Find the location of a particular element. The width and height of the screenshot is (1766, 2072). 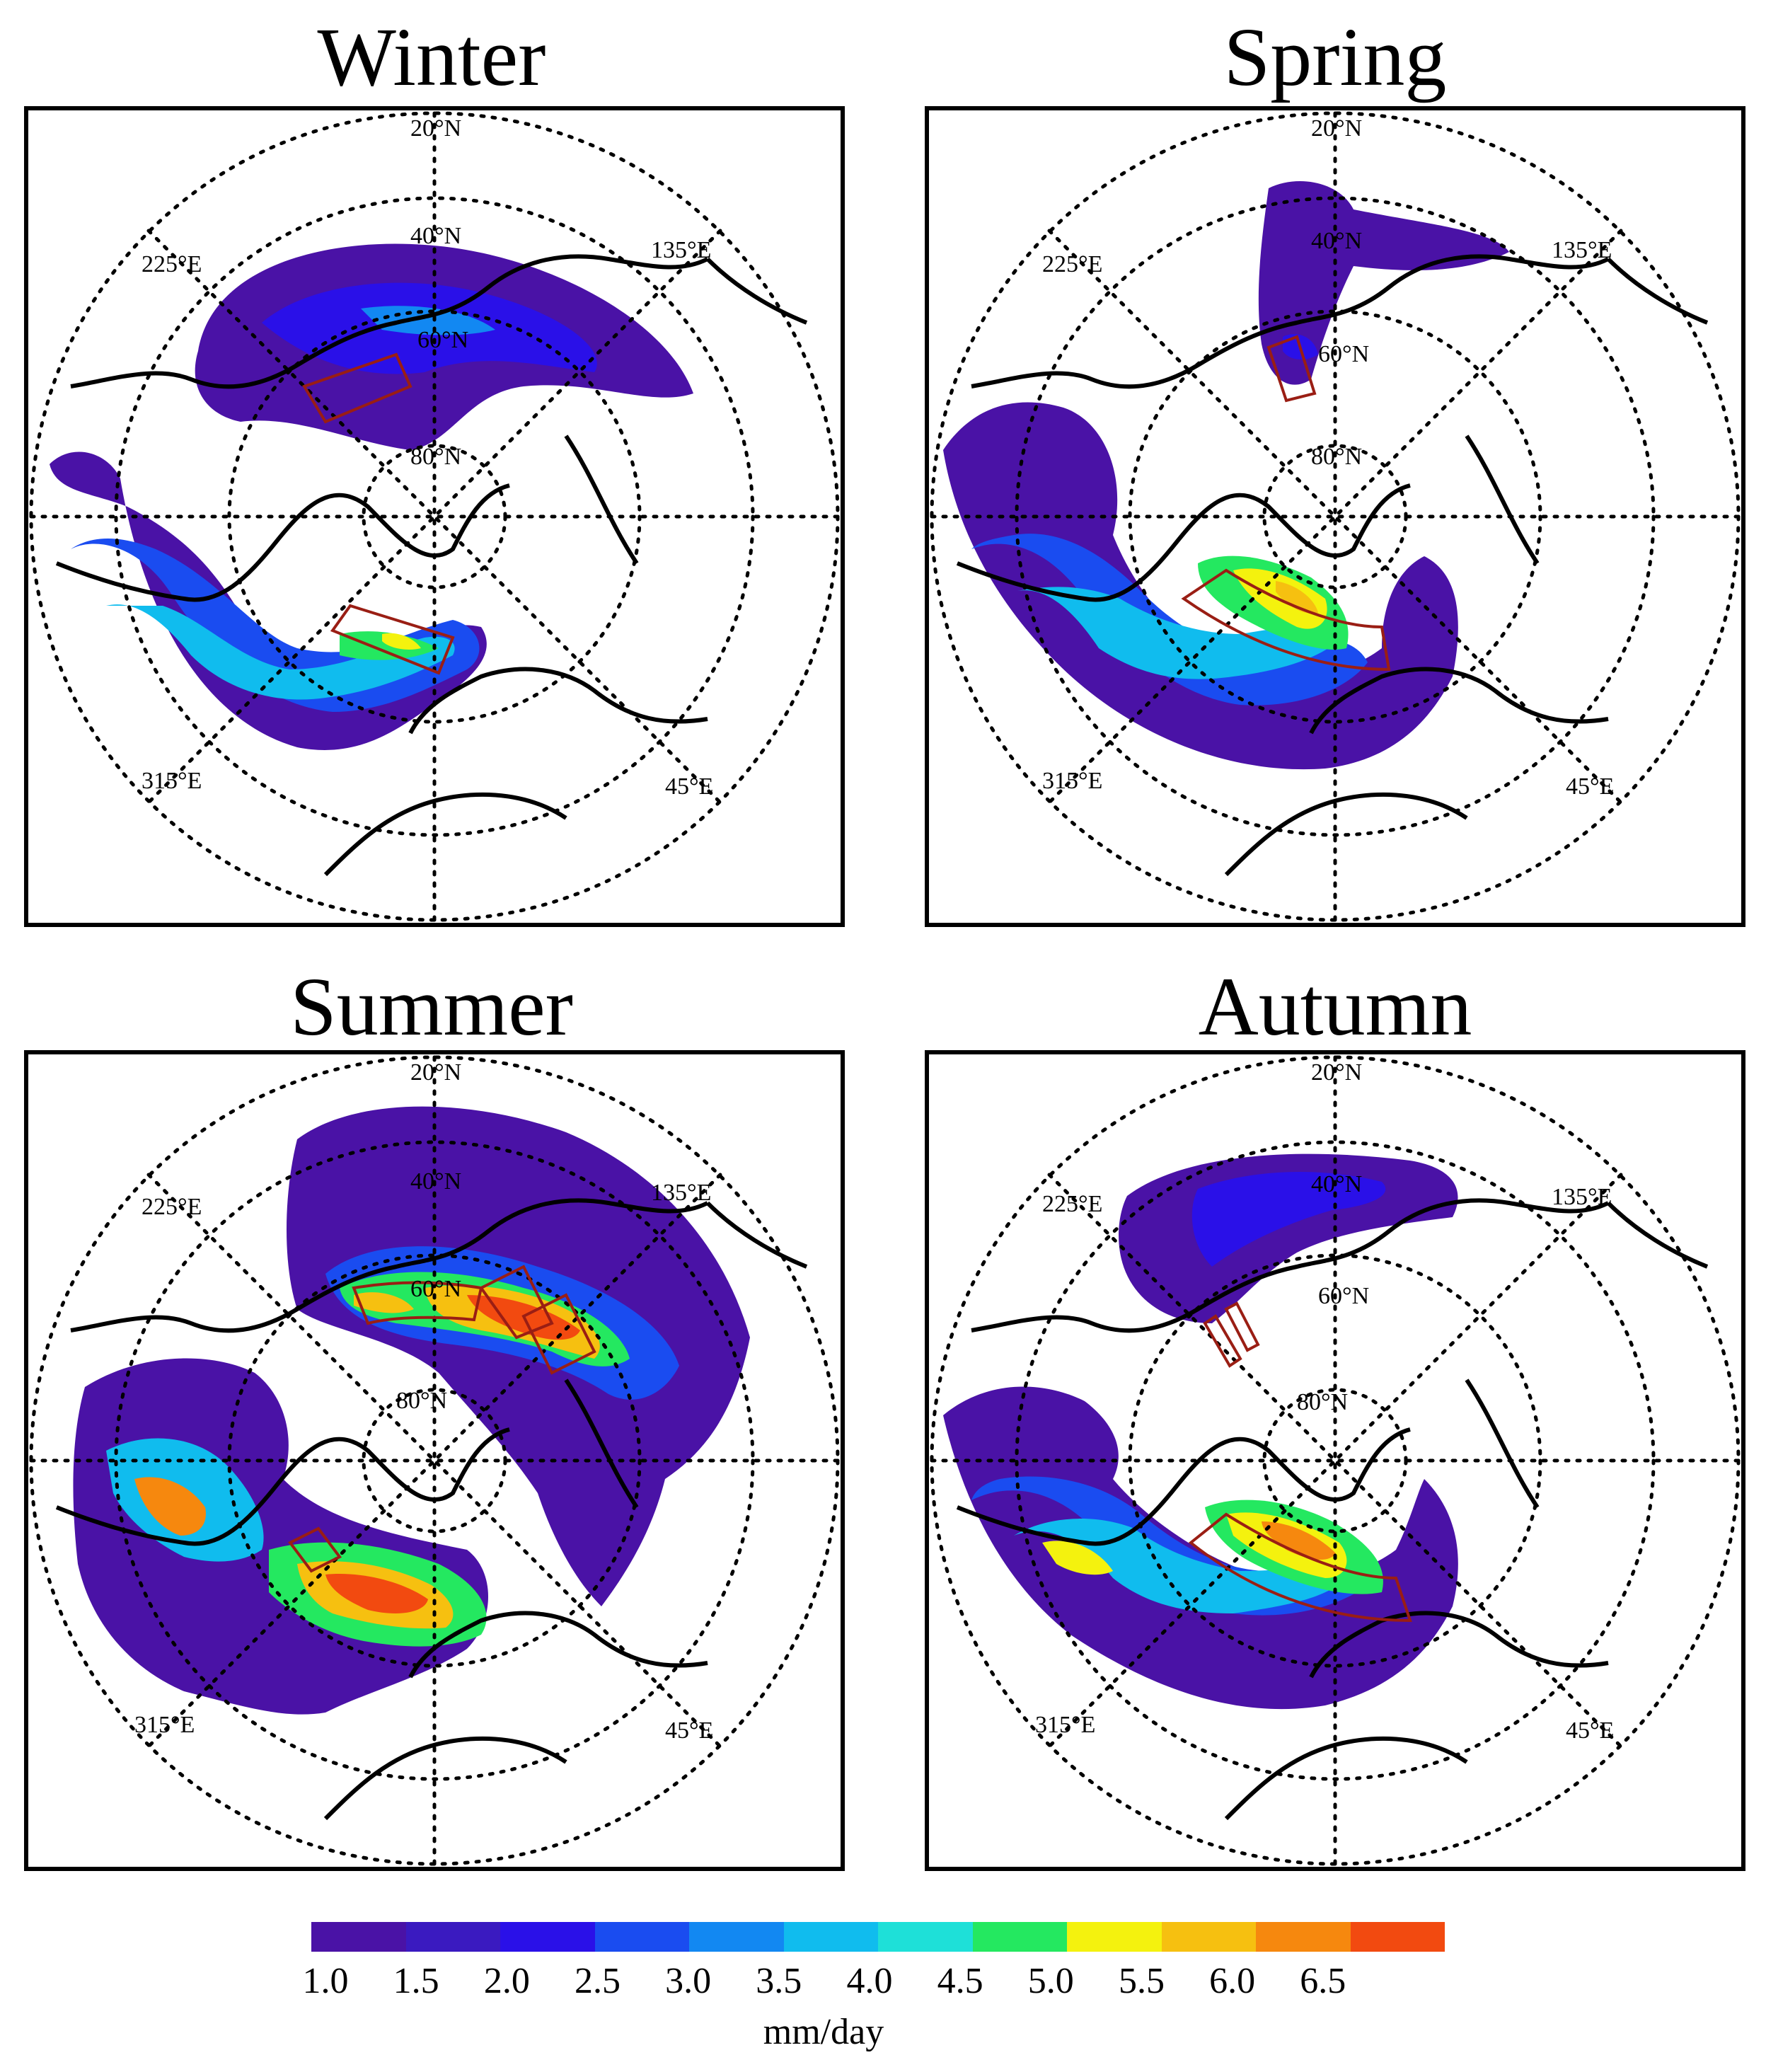

colorbar-tick-label: 1.5 is located at coordinates (416, 1981).